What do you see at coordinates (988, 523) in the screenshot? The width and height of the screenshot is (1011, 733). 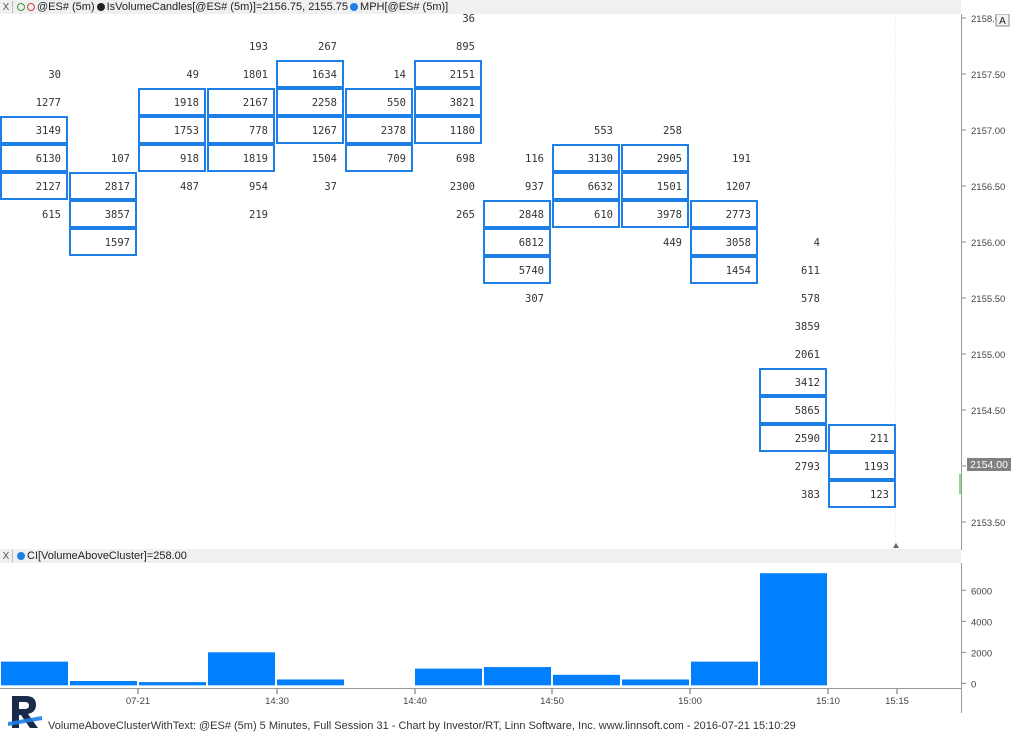 I see `price-tick-label: 2153.50` at bounding box center [988, 523].